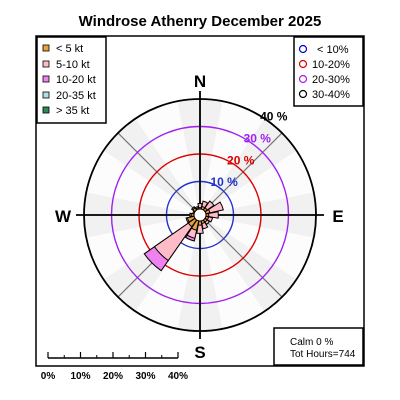 Image resolution: width=400 pixels, height=400 pixels. I want to click on calm-circle, so click(200, 215).